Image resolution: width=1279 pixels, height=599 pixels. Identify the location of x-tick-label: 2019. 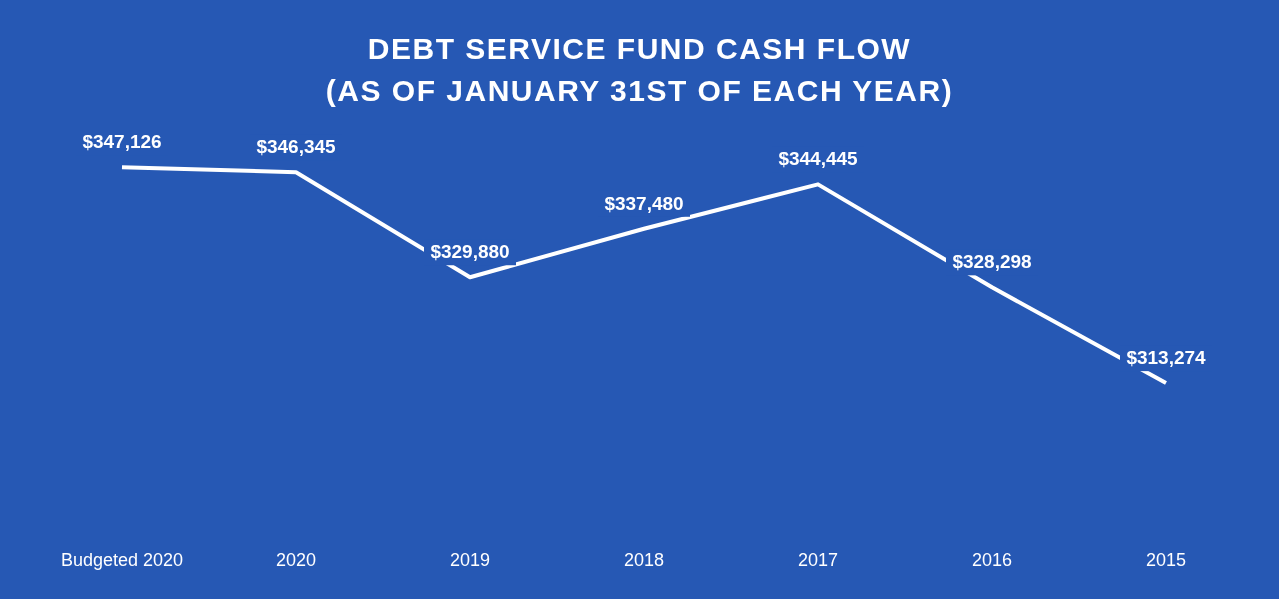
(470, 559).